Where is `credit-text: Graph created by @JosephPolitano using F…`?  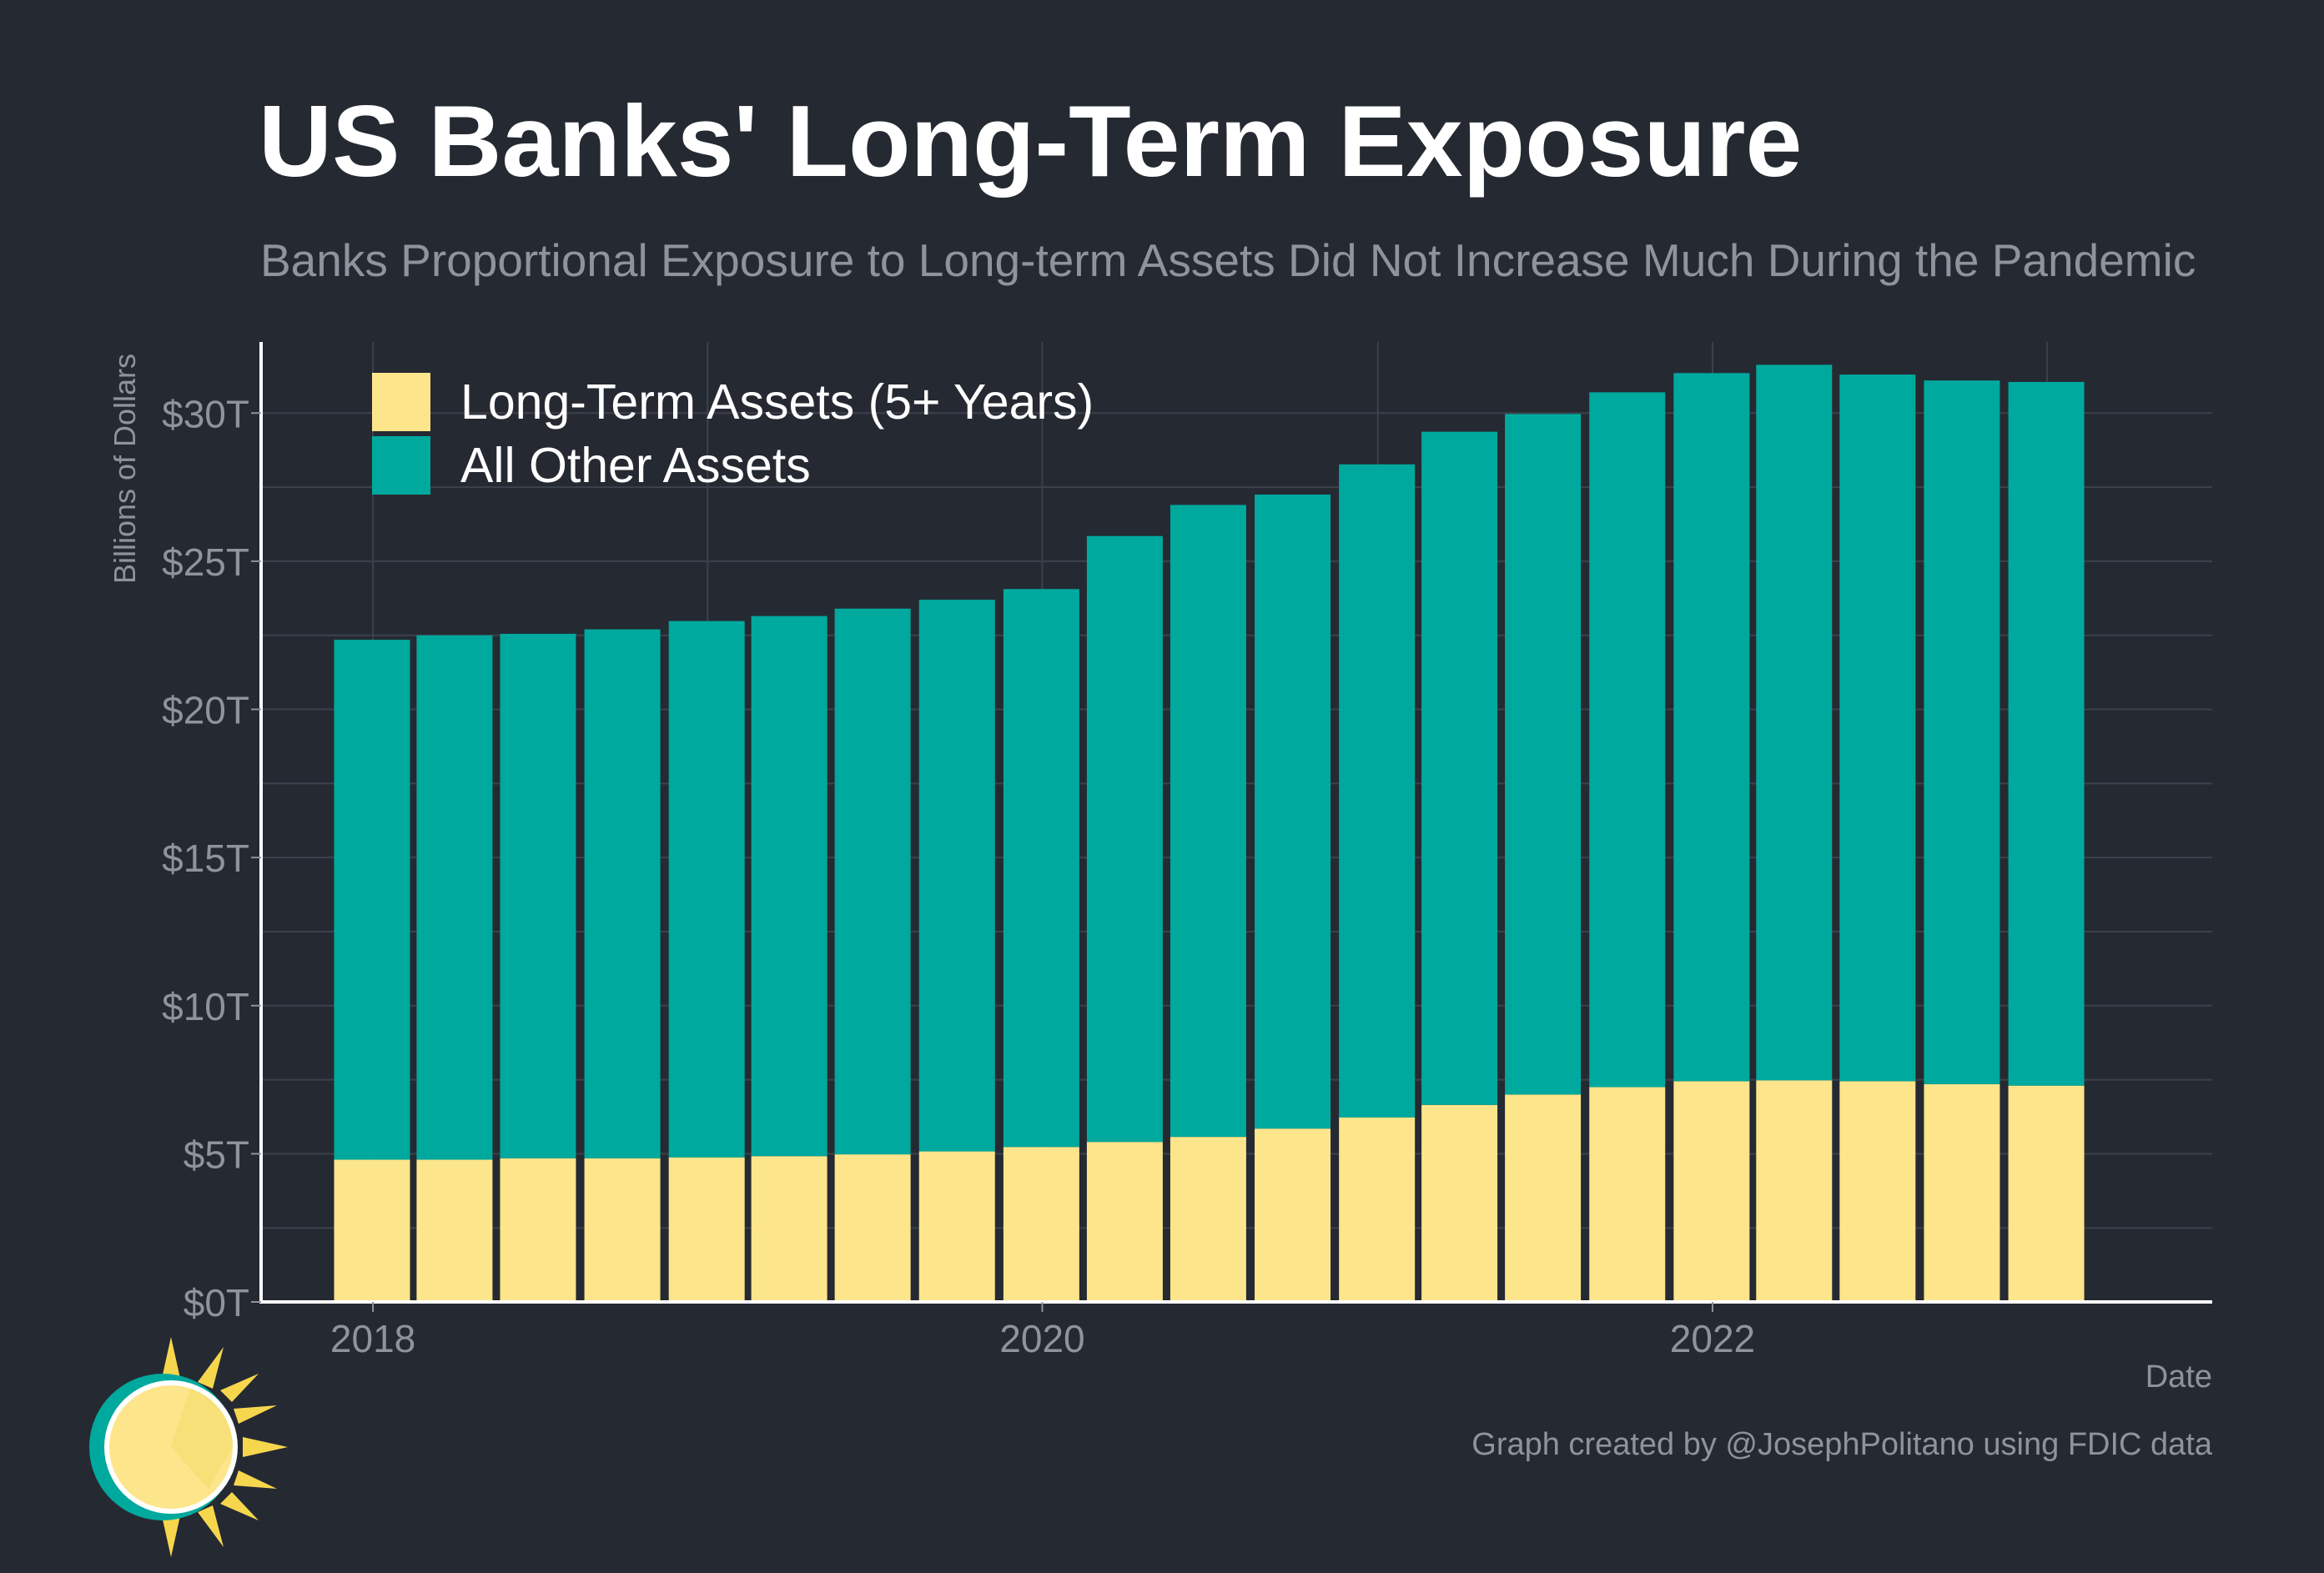 credit-text: Graph created by @JosephPolitano using F… is located at coordinates (1841, 1444).